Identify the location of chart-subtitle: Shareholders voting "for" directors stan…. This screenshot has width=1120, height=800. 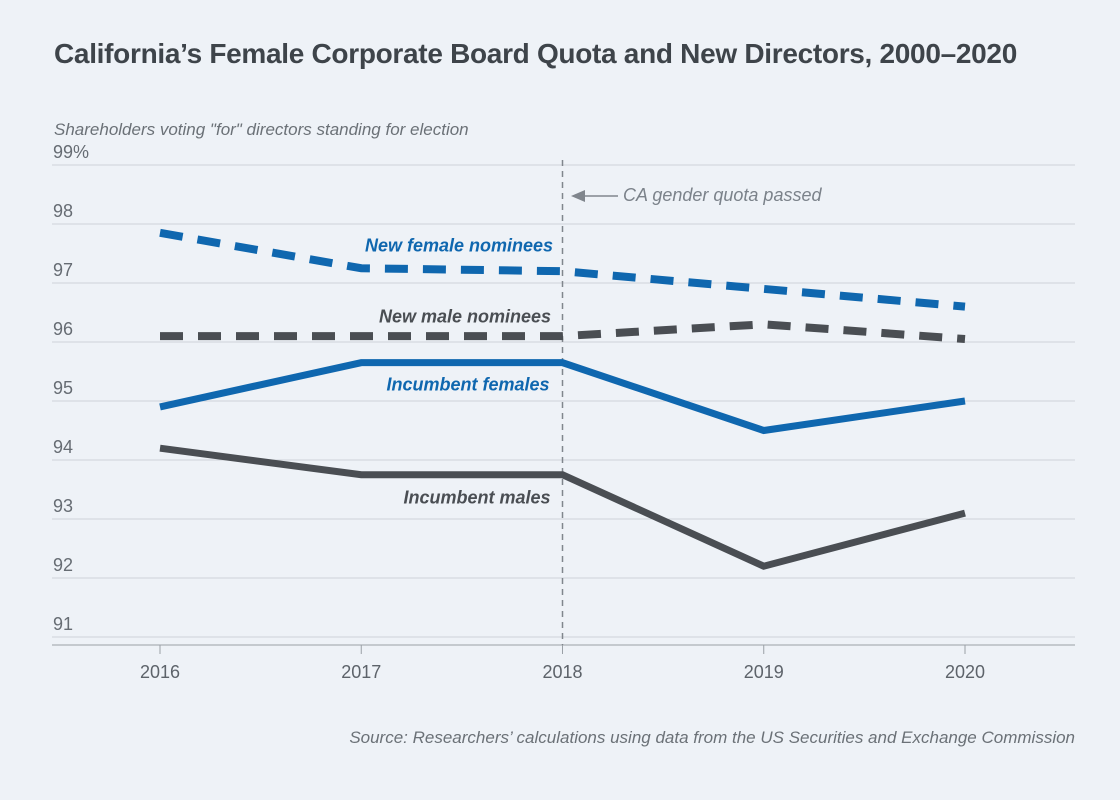
(261, 129).